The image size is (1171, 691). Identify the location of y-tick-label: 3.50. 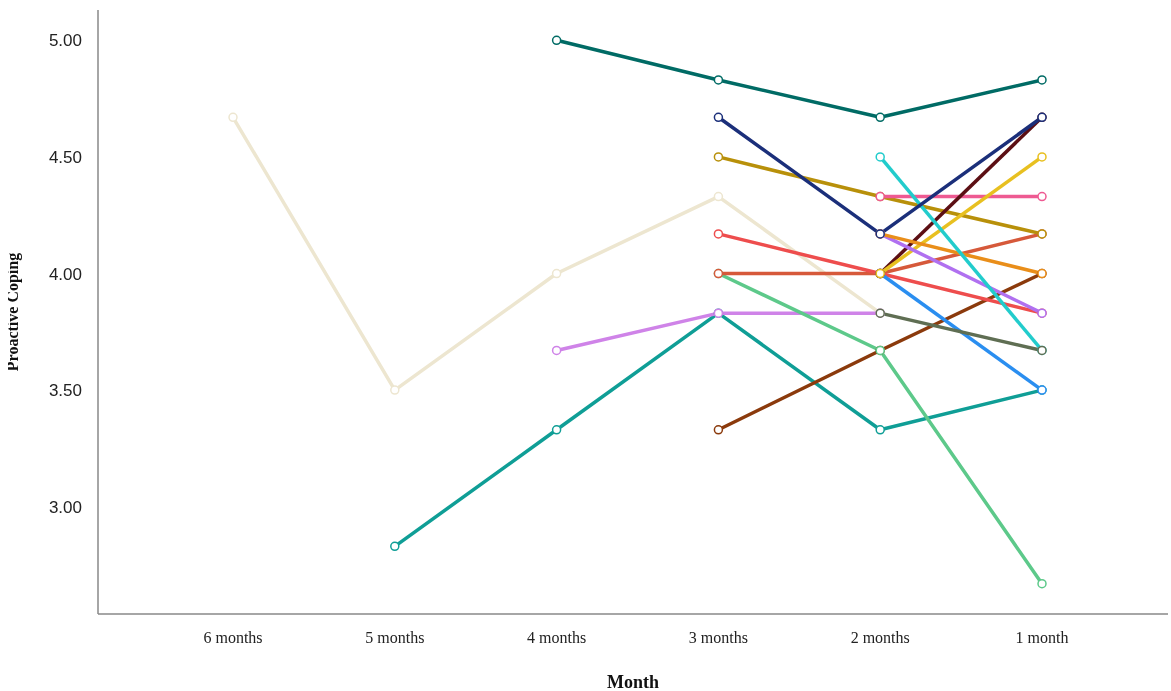
(65, 391).